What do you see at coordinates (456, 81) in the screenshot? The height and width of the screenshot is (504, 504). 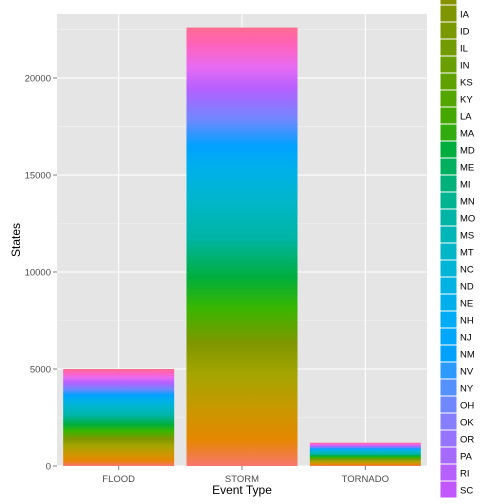 I see `legend-item: KS` at bounding box center [456, 81].